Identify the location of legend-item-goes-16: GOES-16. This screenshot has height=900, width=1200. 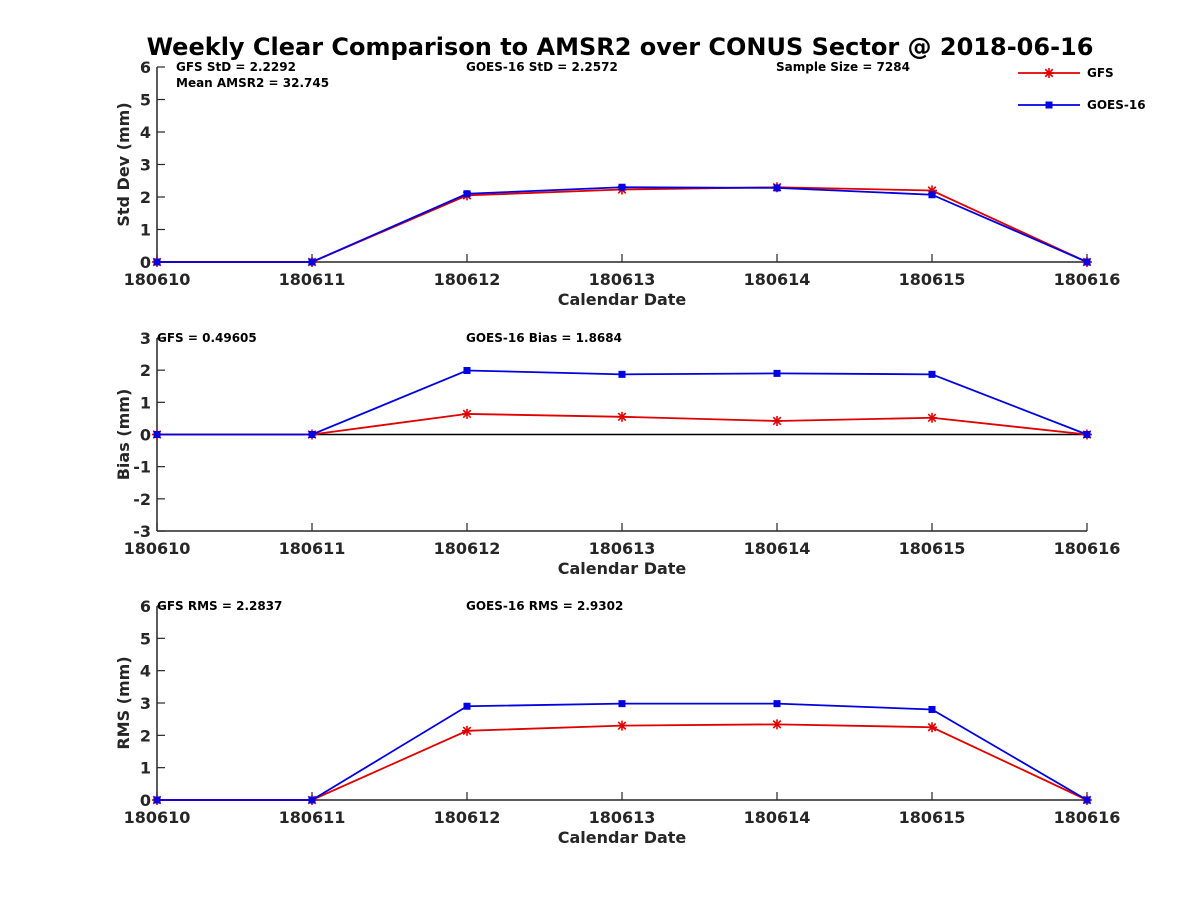
(1082, 105).